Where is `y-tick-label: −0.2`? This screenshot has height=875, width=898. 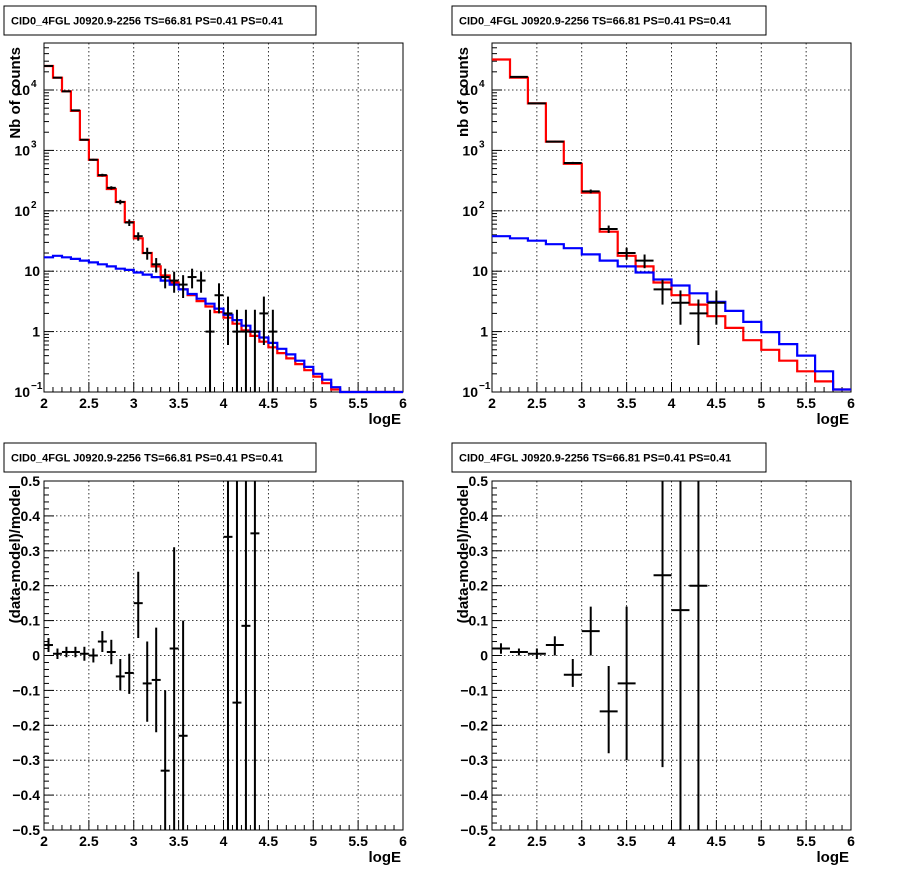
y-tick-label: −0.2 is located at coordinates (26, 725).